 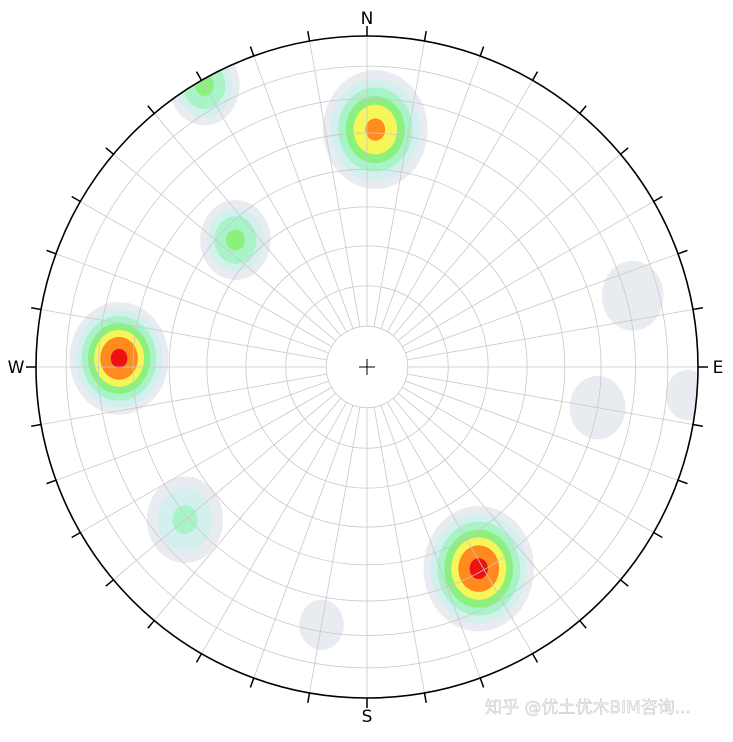 What do you see at coordinates (16, 368) in the screenshot?
I see `direction-label: W` at bounding box center [16, 368].